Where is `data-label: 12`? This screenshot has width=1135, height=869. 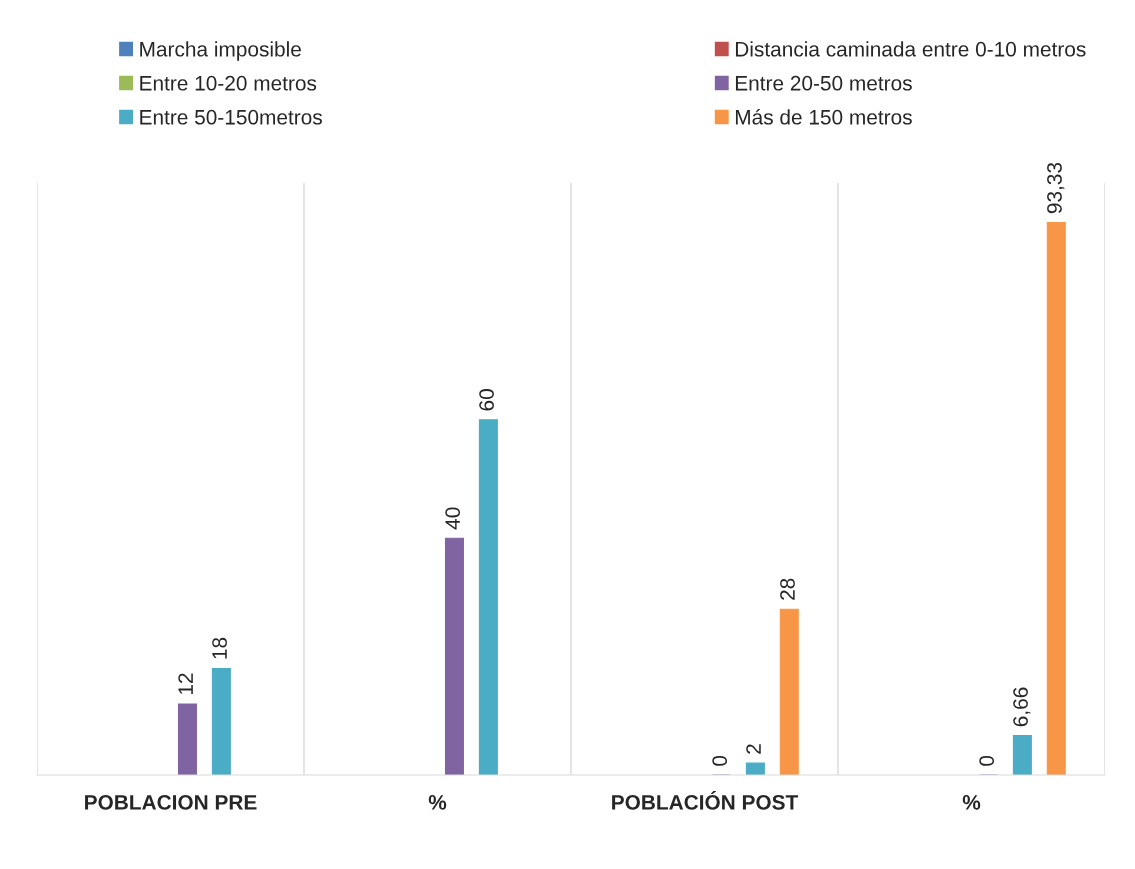
data-label: 12 is located at coordinates (185, 684).